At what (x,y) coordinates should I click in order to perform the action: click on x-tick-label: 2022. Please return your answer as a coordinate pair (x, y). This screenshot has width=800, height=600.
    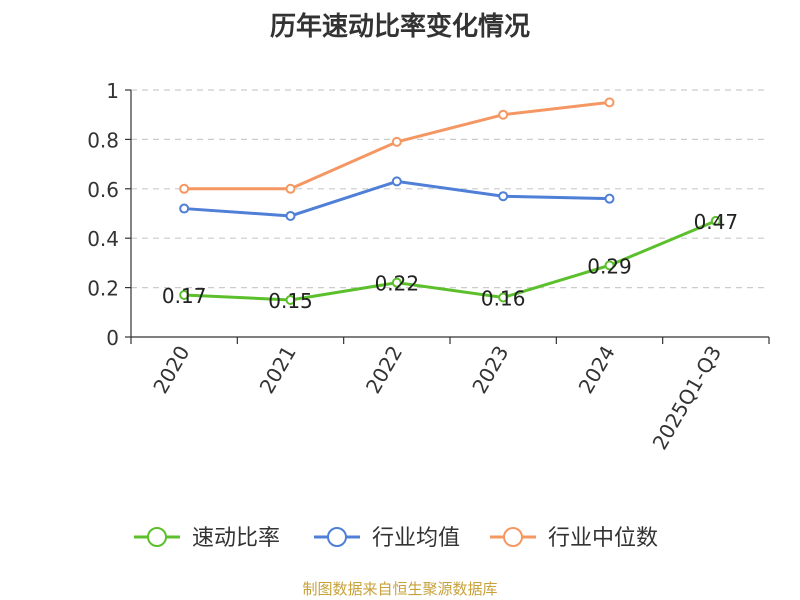
    Looking at the image, I should click on (384, 370).